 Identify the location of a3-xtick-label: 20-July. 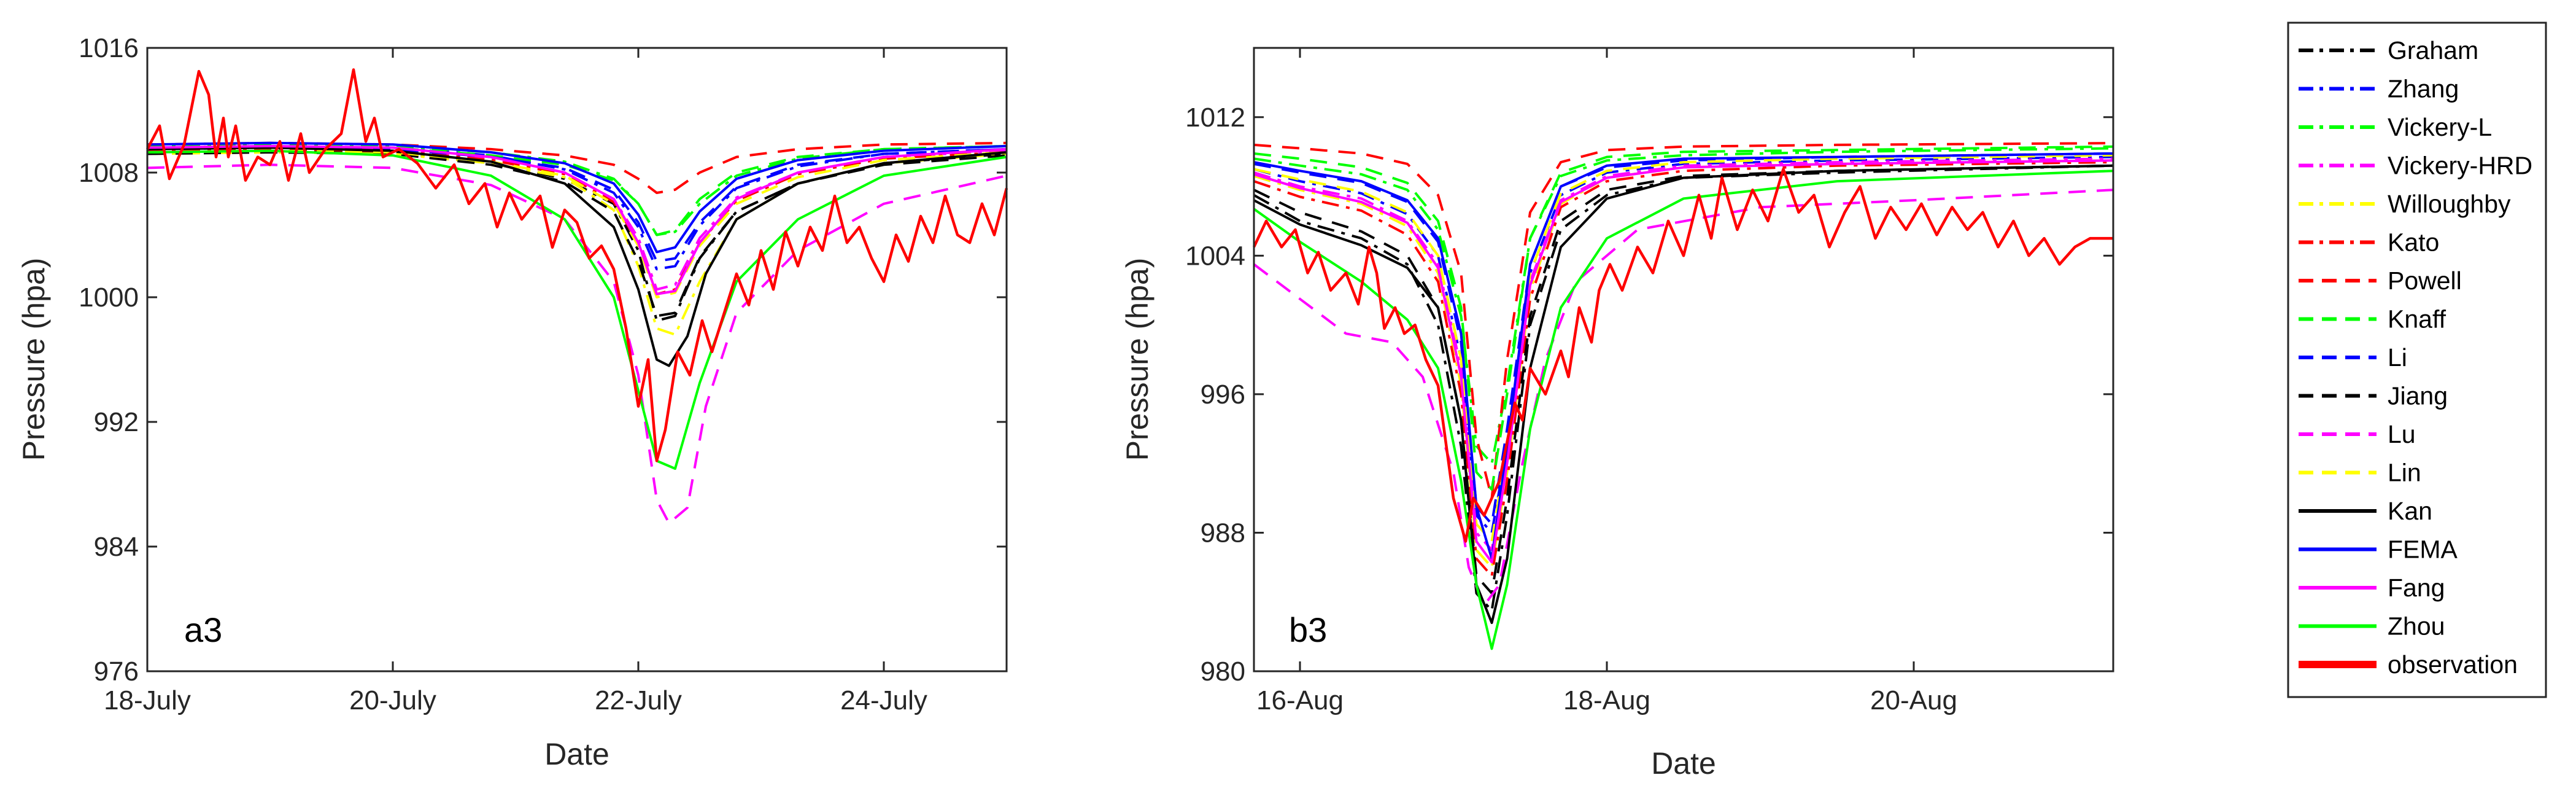
(392, 700).